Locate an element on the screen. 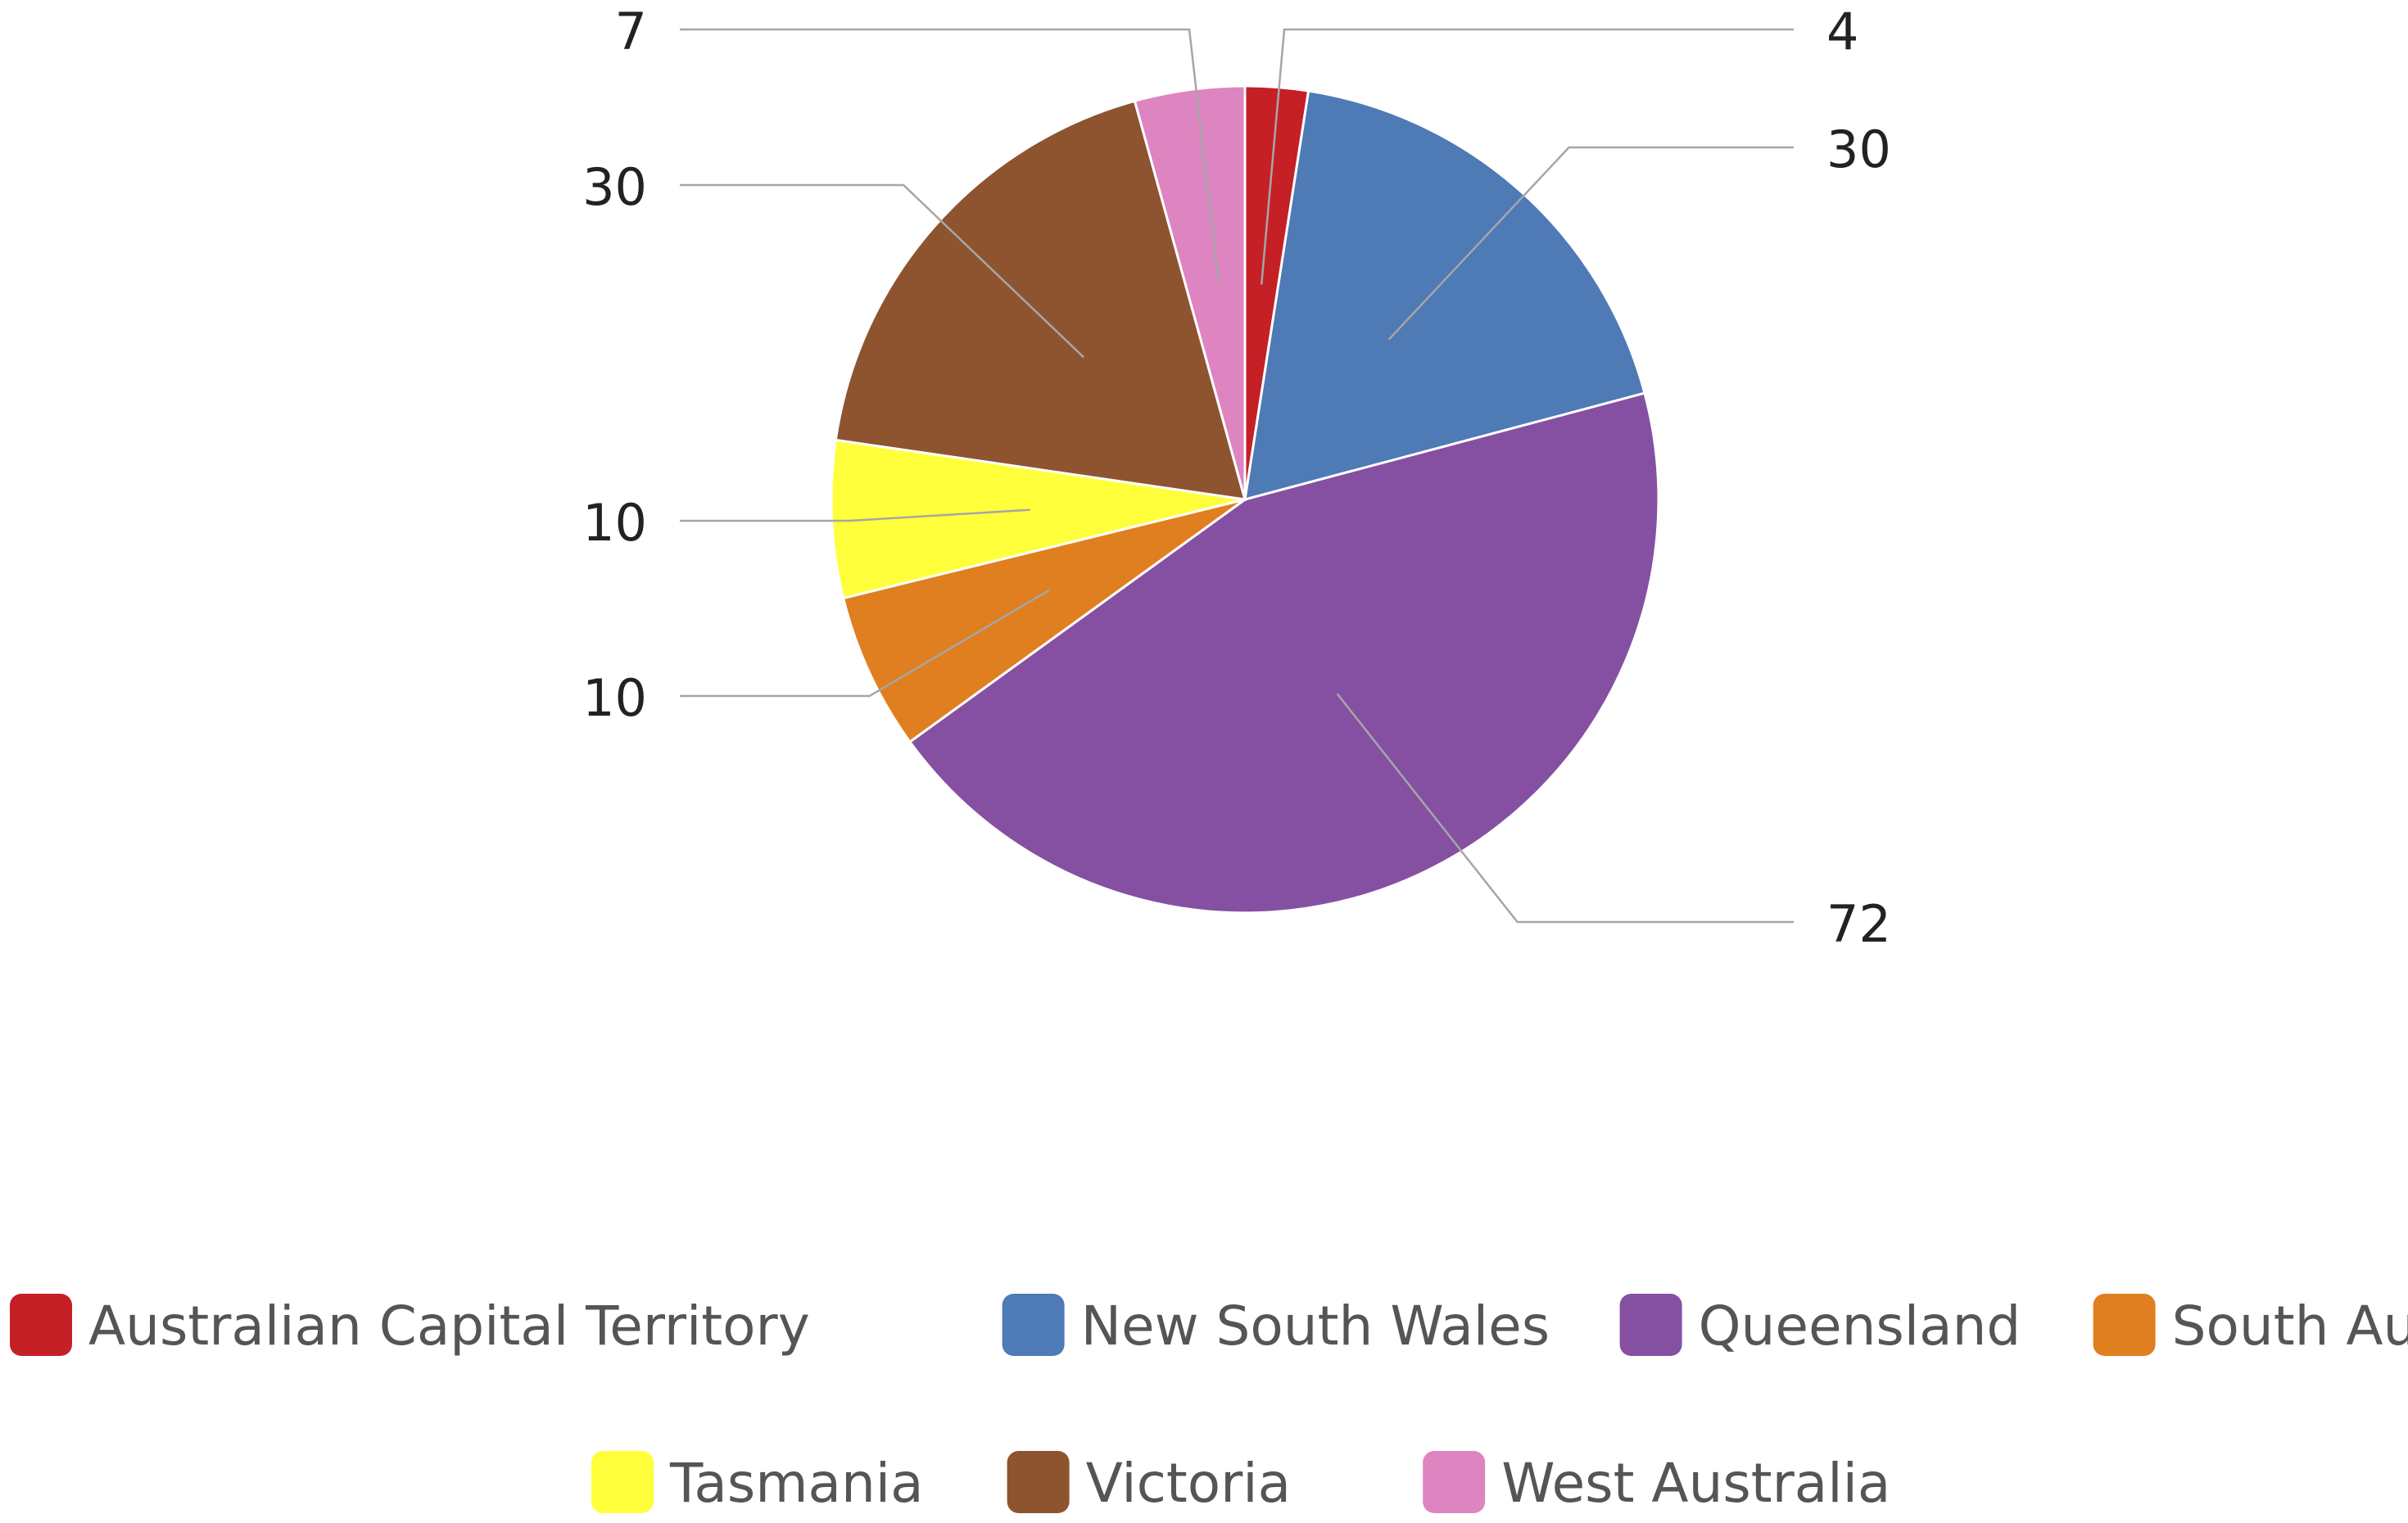  data-label-victoria: 30 is located at coordinates (614, 187).